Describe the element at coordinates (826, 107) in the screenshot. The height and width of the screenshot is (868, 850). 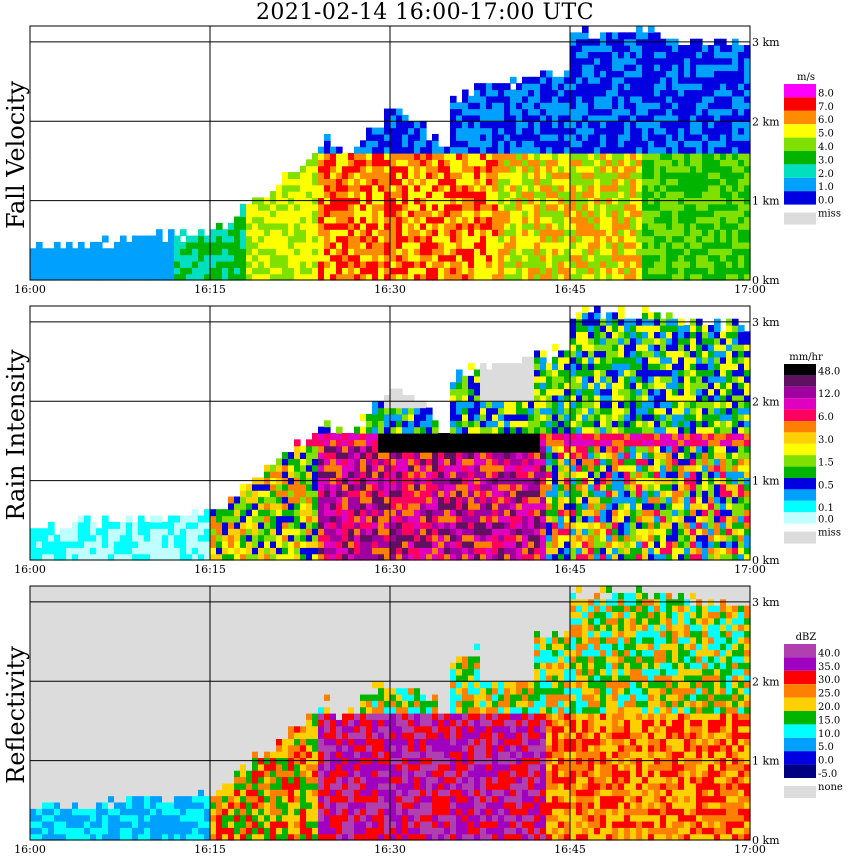
I see `legend-label: 7.0` at that location.